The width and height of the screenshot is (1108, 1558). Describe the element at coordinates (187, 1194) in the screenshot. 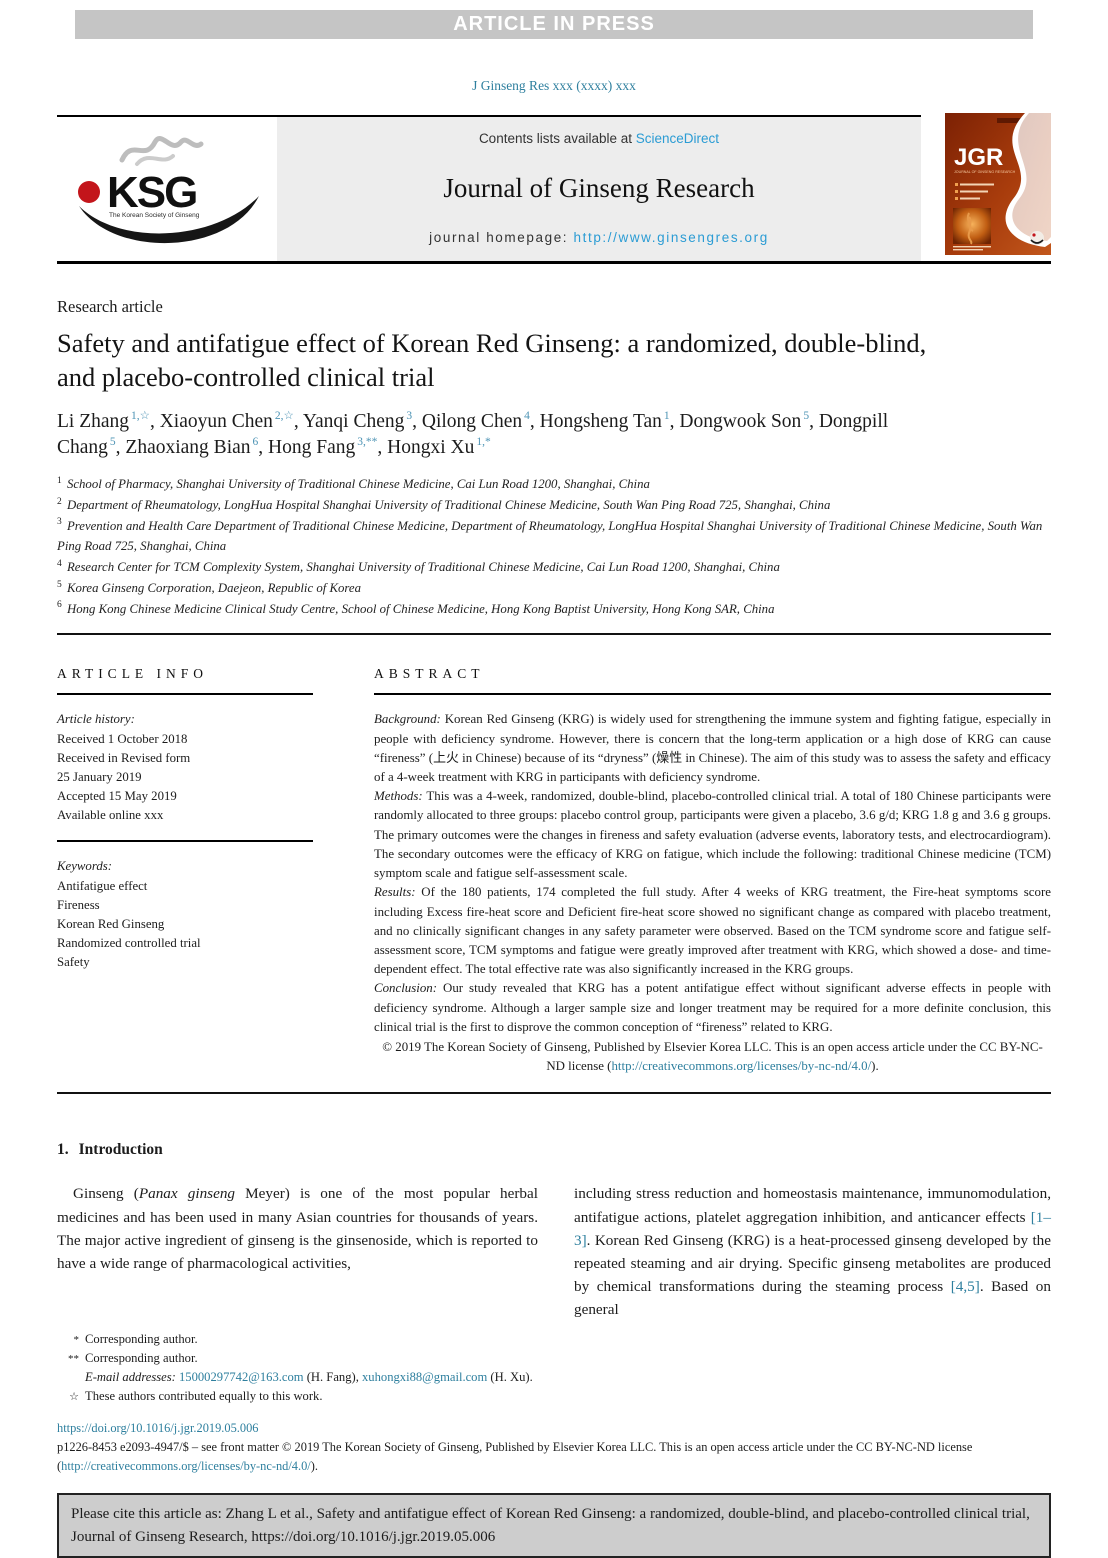

I see `text-segment: Panax ginseng` at that location.